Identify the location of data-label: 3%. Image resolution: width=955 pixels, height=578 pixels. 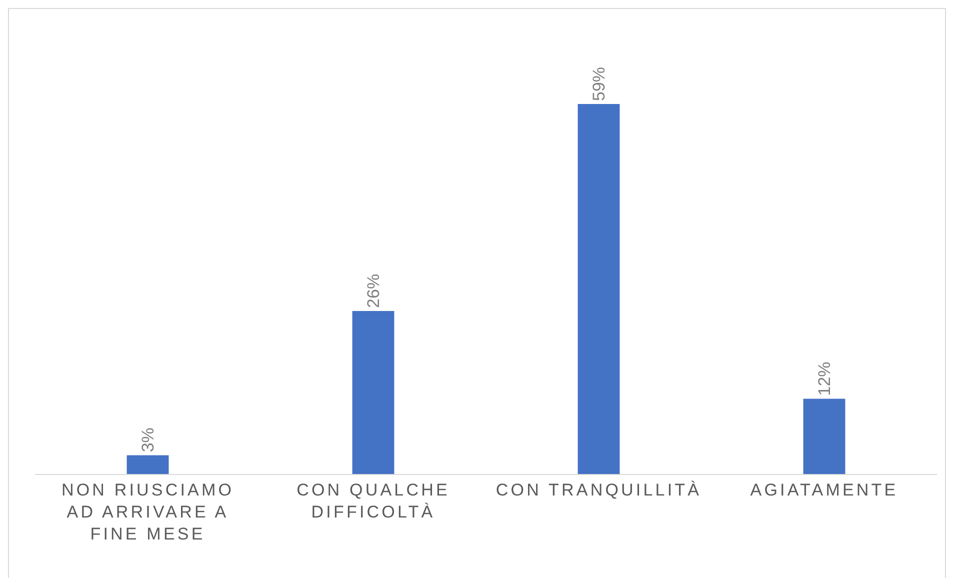
(148, 440).